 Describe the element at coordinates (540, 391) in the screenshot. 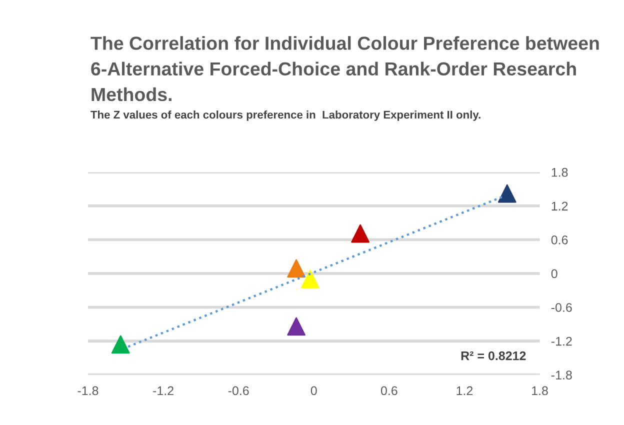

I see `x-tick-label: 1.8` at that location.